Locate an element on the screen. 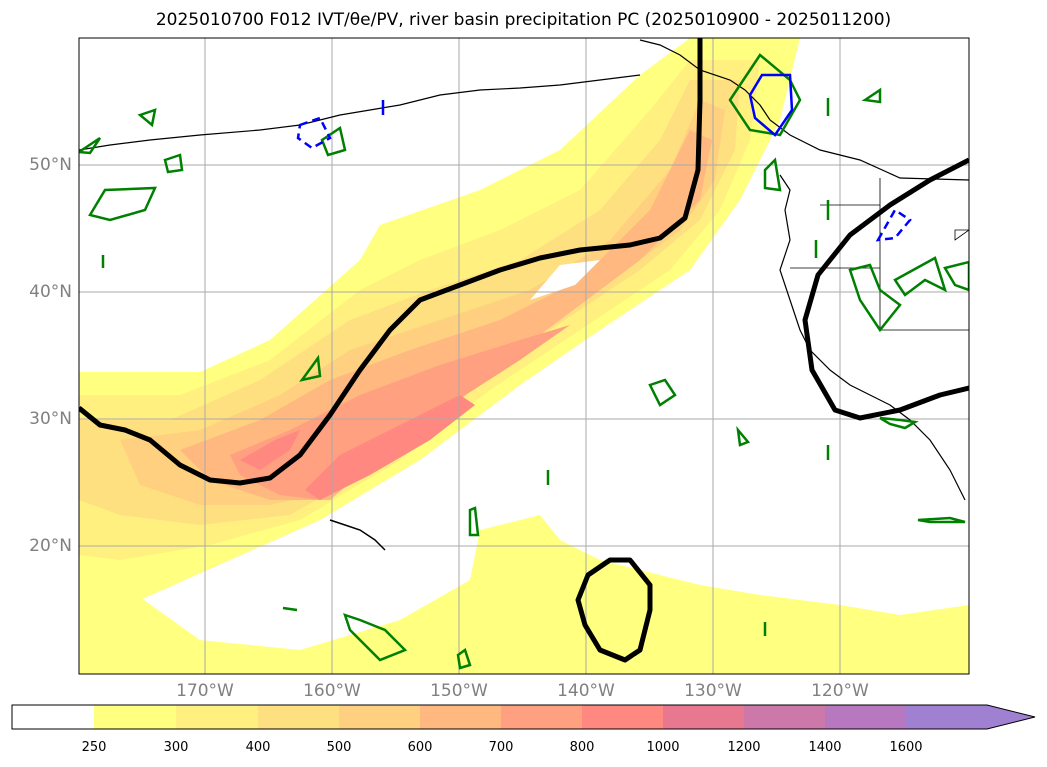 This screenshot has height=767, width=1047. colorbar-tick-label: 1000 is located at coordinates (663, 747).